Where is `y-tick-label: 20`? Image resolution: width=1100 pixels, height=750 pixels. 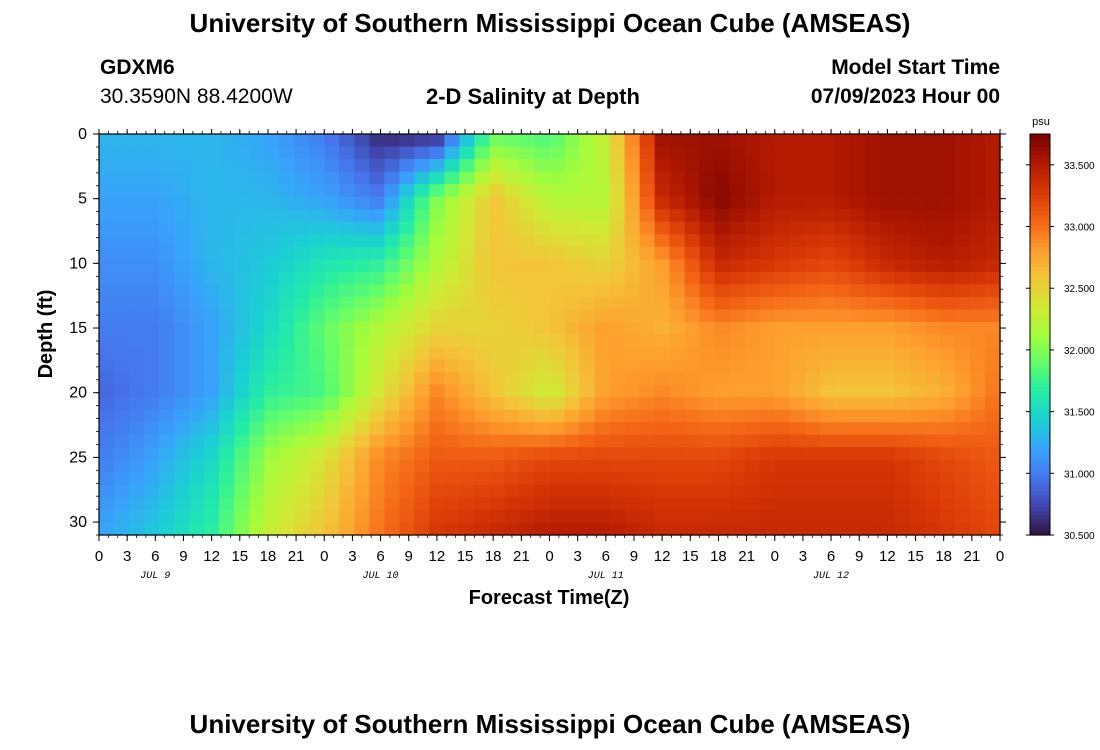 y-tick-label: 20 is located at coordinates (78, 393).